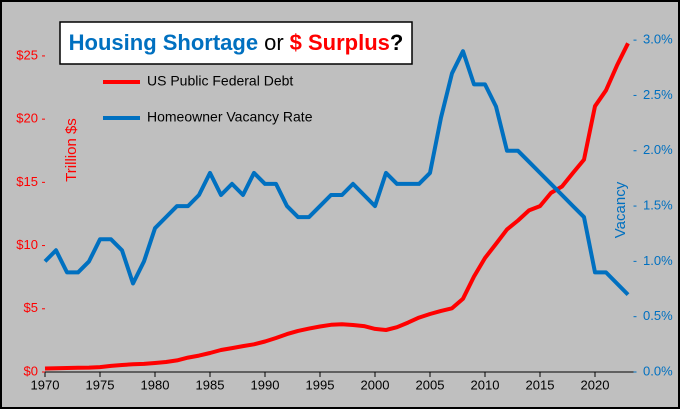 The width and height of the screenshot is (680, 409). Describe the element at coordinates (27, 244) in the screenshot. I see `y-tick-label: $10` at that location.